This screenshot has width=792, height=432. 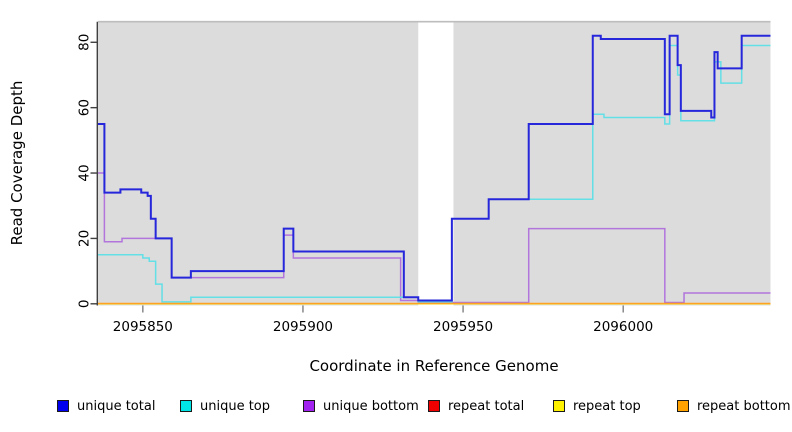 I want to click on x-axis-tick-label: 2095850, so click(x=143, y=327).